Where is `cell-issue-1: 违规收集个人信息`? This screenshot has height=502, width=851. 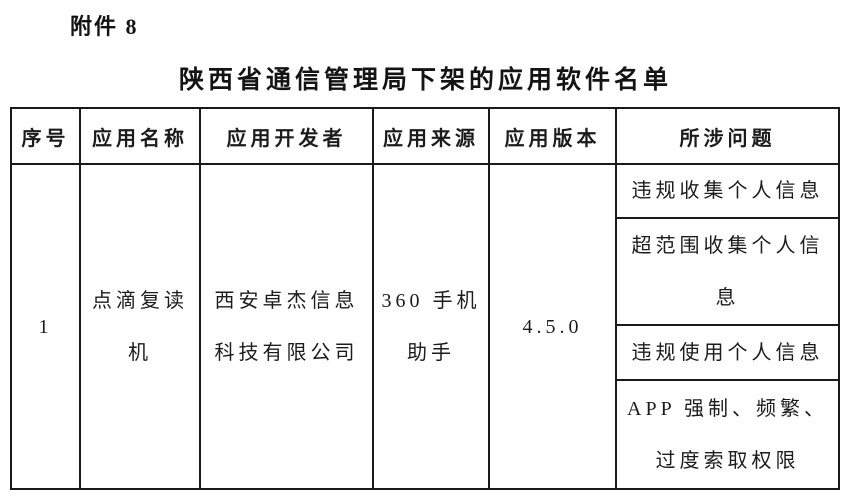 cell-issue-1: 违规收集个人信息 is located at coordinates (727, 191).